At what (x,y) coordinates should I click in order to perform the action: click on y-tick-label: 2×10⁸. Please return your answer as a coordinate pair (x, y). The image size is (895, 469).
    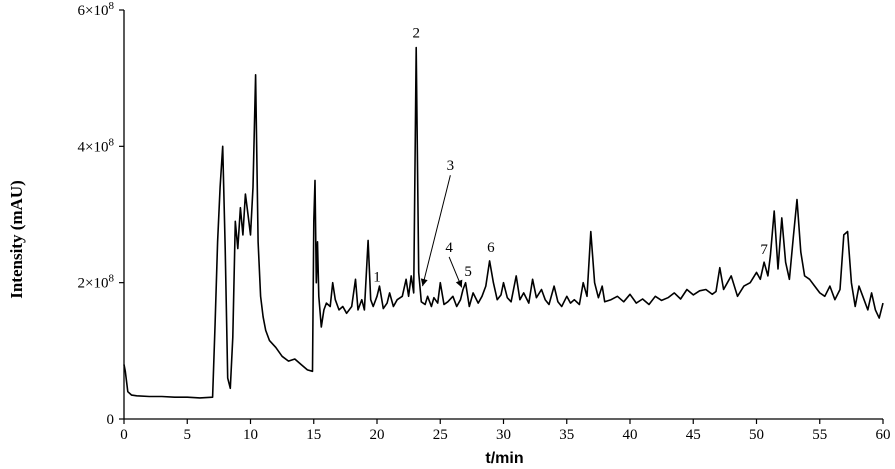
    Looking at the image, I should click on (96, 282).